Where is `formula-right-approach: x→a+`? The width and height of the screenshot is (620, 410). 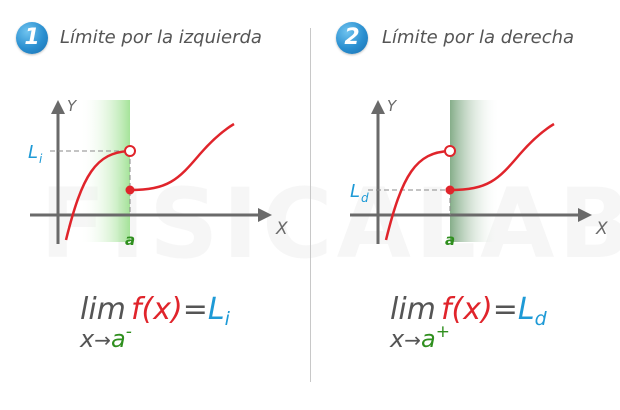
formula-right-approach: x→a+ is located at coordinates (420, 337).